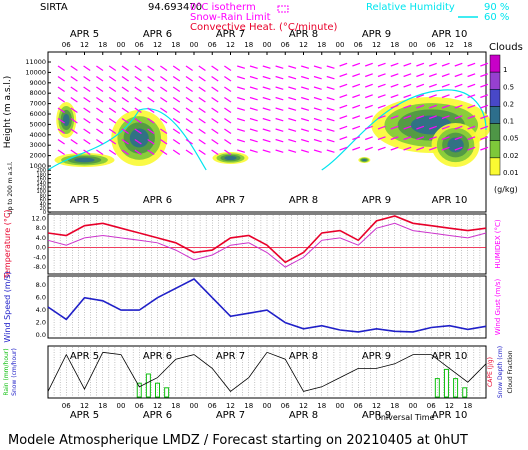 The height and width of the screenshot is (450, 528). I want to click on bottom-hour-label: 12, so click(230, 406).